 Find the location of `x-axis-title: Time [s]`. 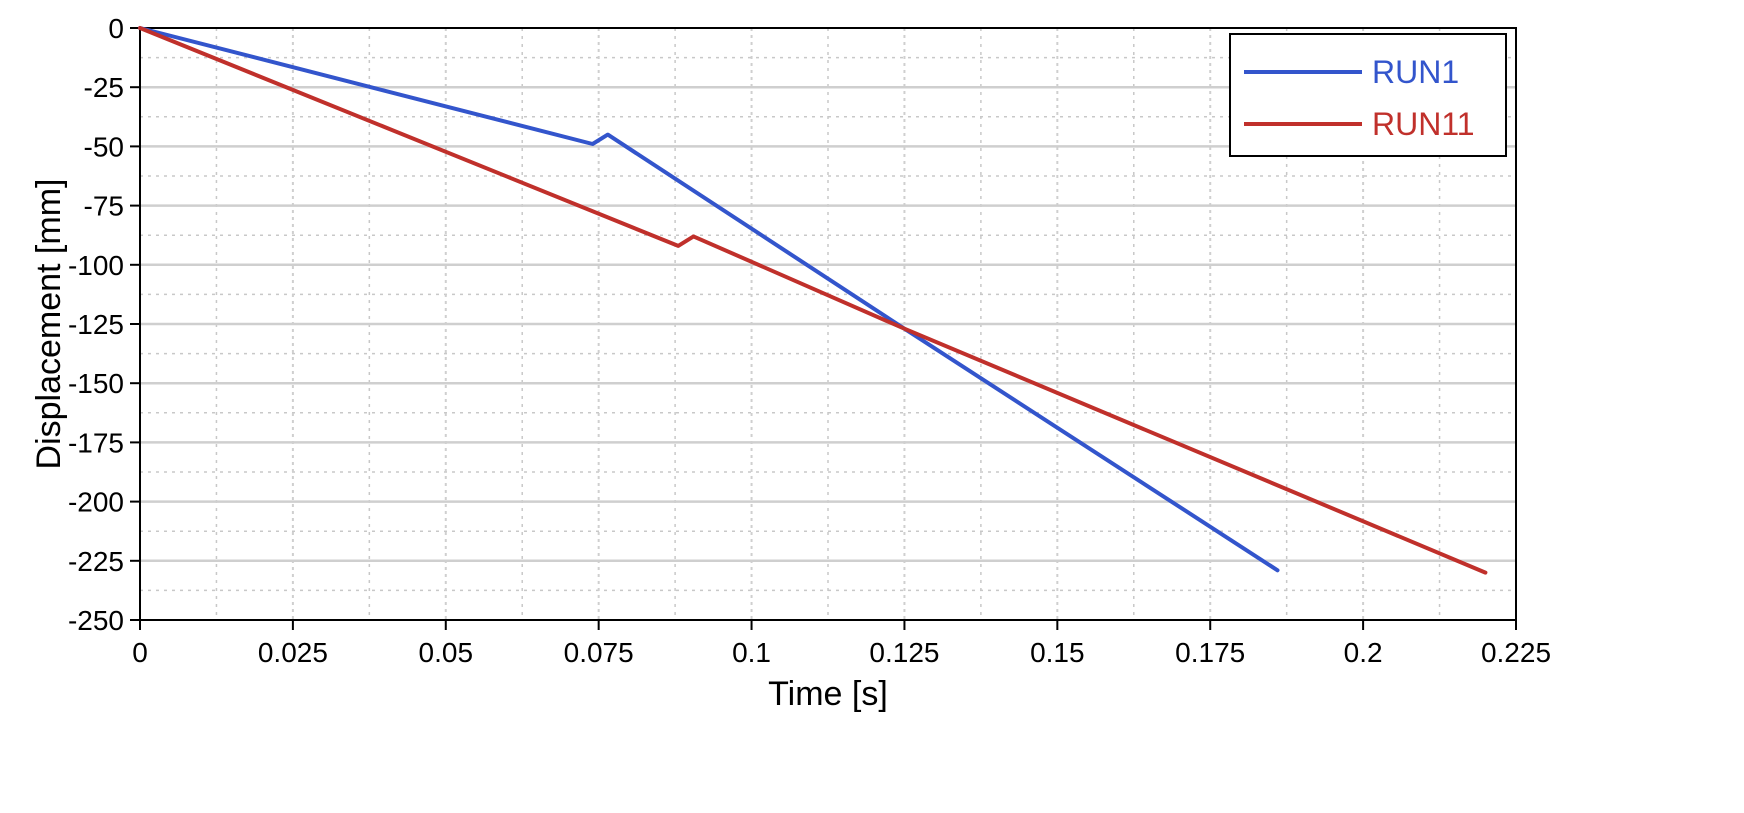

x-axis-title: Time [s] is located at coordinates (828, 694).